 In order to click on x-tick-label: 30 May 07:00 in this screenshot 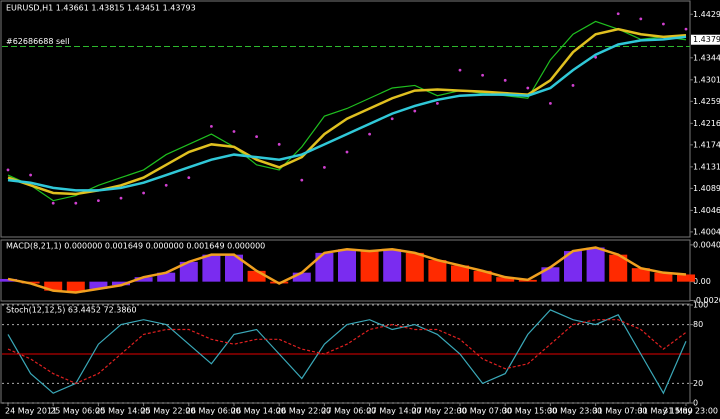, I will do `click(484, 411)`.